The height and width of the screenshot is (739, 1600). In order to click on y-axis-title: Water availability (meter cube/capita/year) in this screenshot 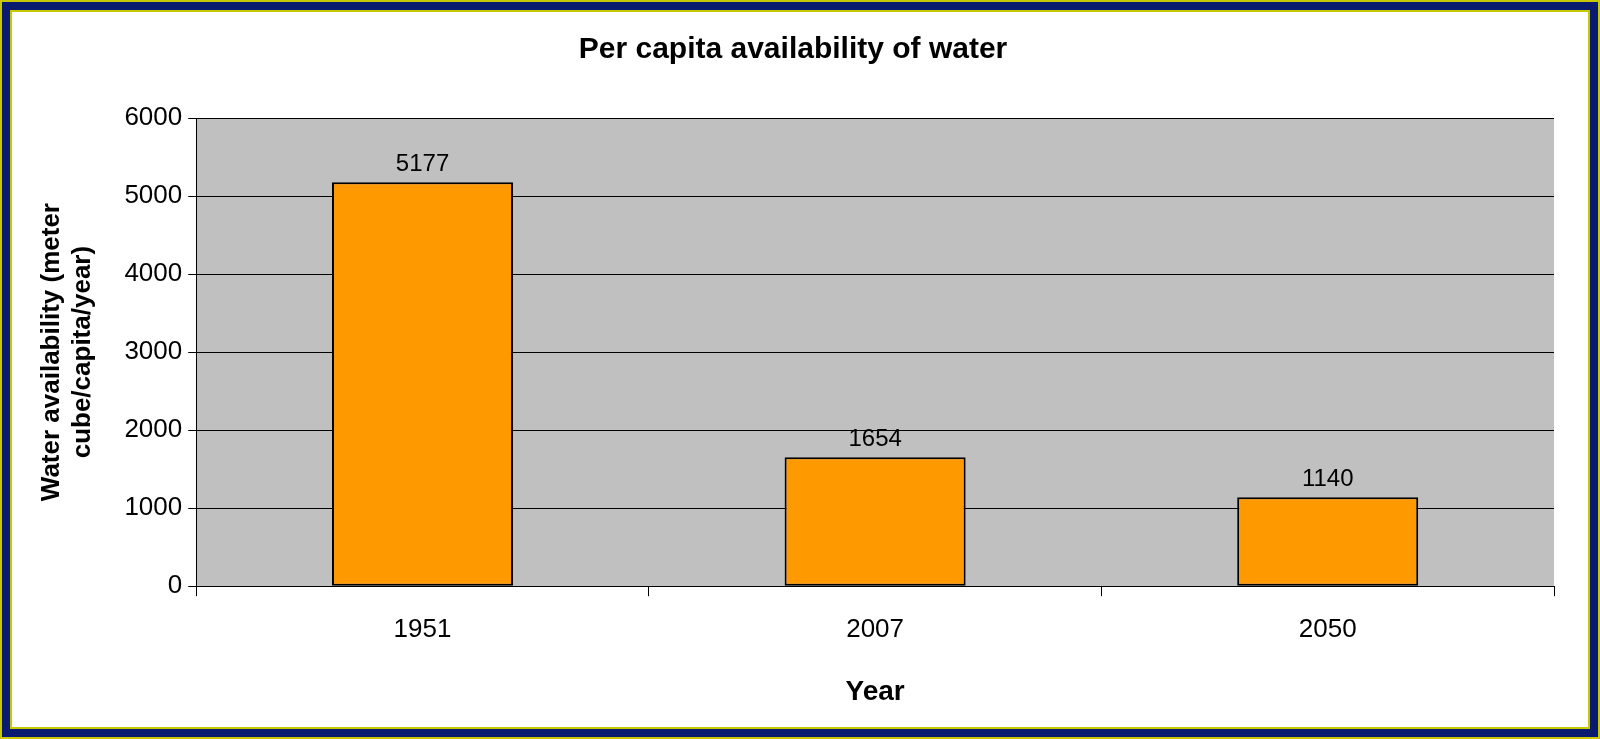, I will do `click(65, 352)`.